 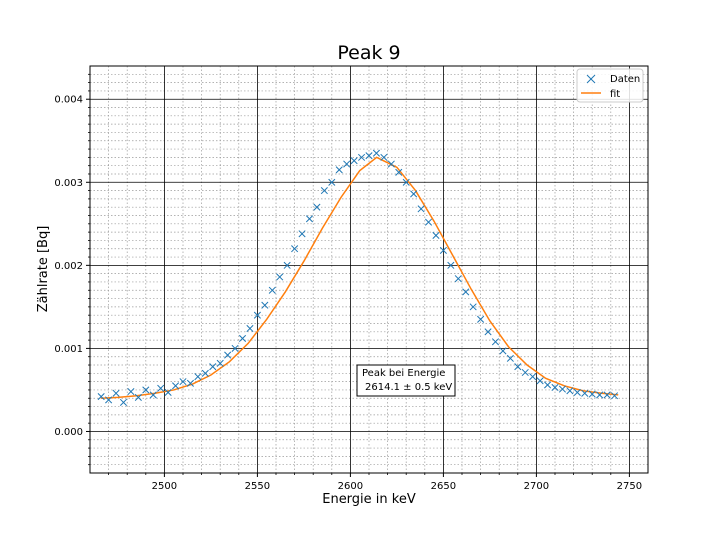 What do you see at coordinates (375, 482) in the screenshot?
I see `x-axis-ticks: 2500 2550 2600 2650 2700 2750` at bounding box center [375, 482].